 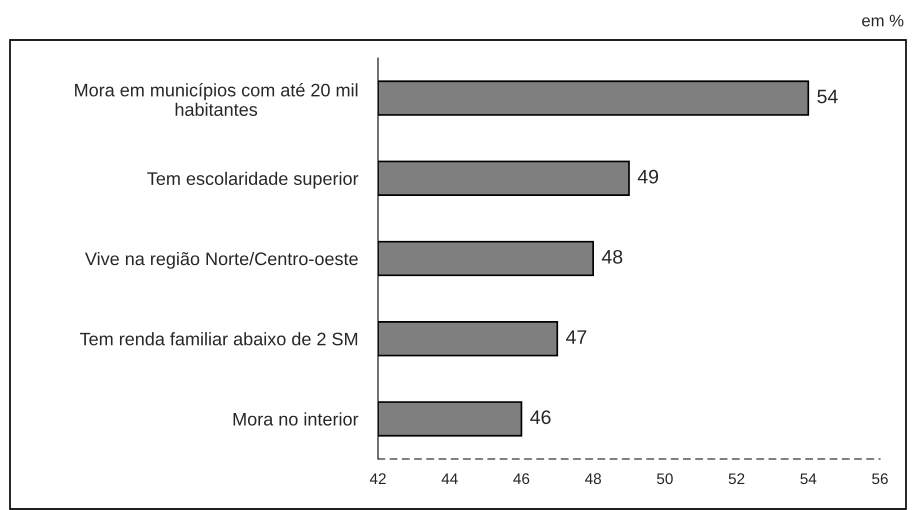 I want to click on x-tick-label: 54, so click(x=808, y=478).